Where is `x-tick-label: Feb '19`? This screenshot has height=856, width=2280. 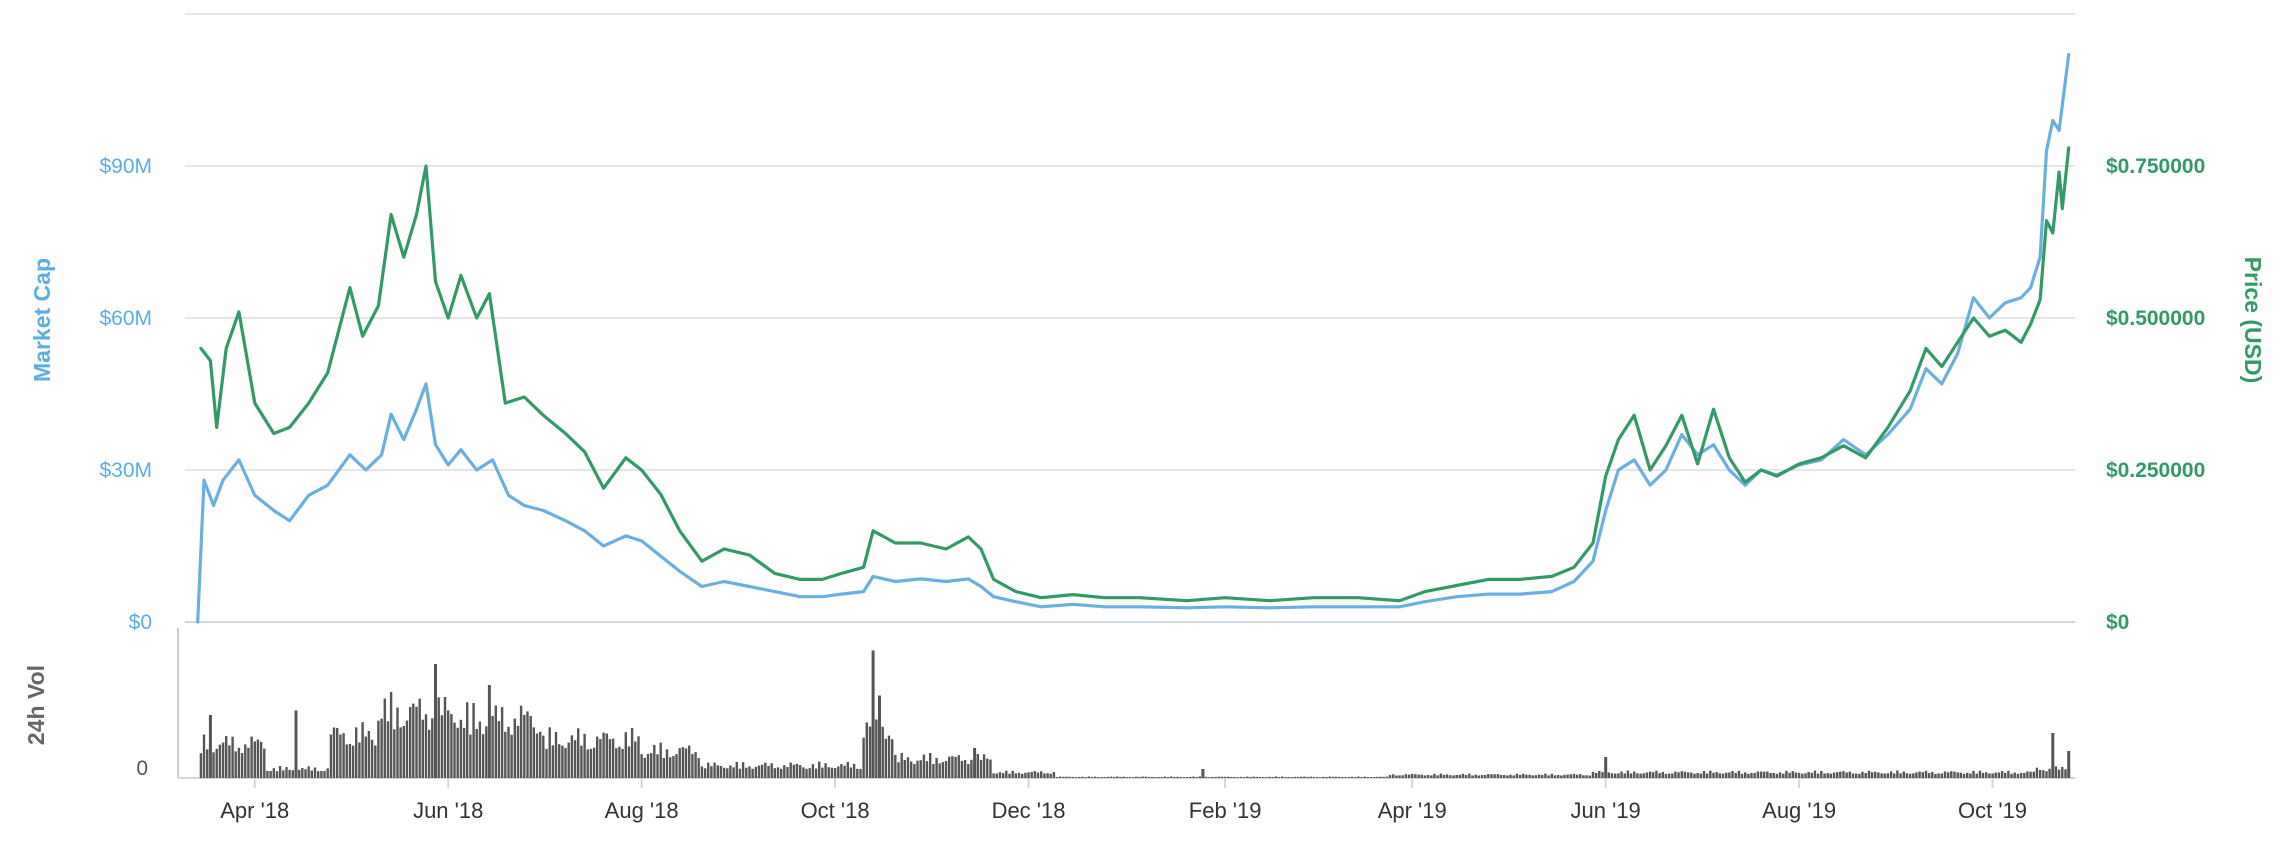
x-tick-label: Feb '19 is located at coordinates (1225, 810).